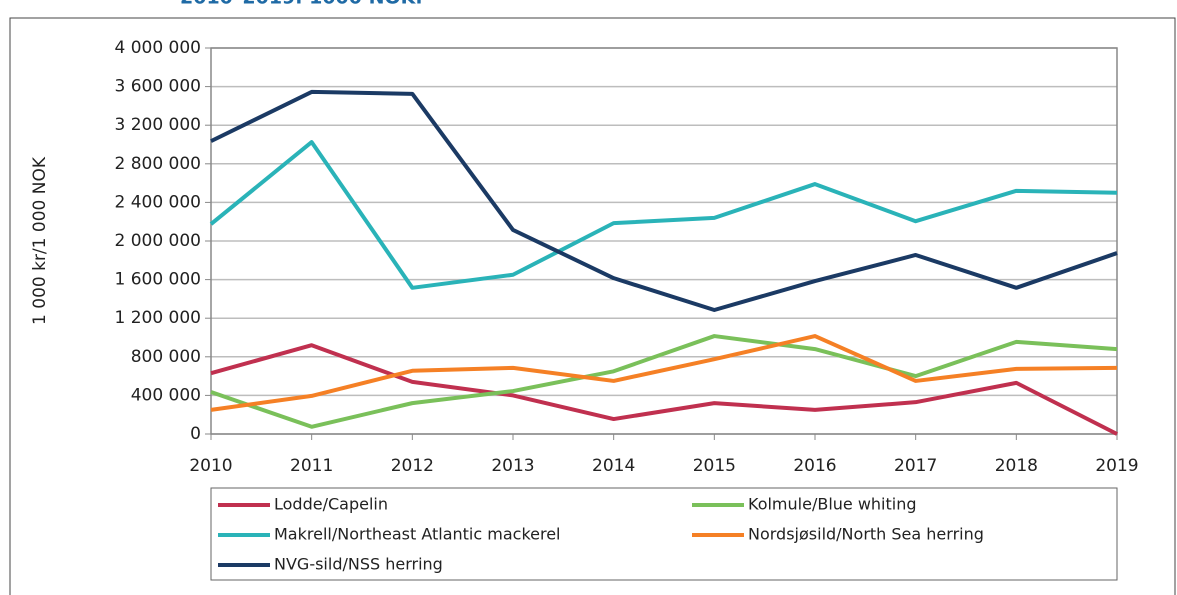  I want to click on x-tick-label: 2014, so click(613, 466).